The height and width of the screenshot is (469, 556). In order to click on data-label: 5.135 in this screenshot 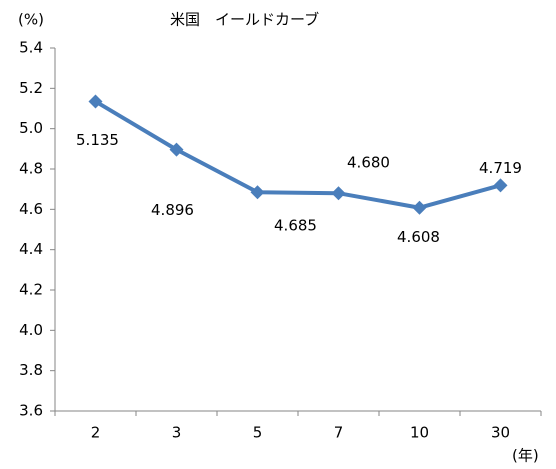, I will do `click(97, 140)`.